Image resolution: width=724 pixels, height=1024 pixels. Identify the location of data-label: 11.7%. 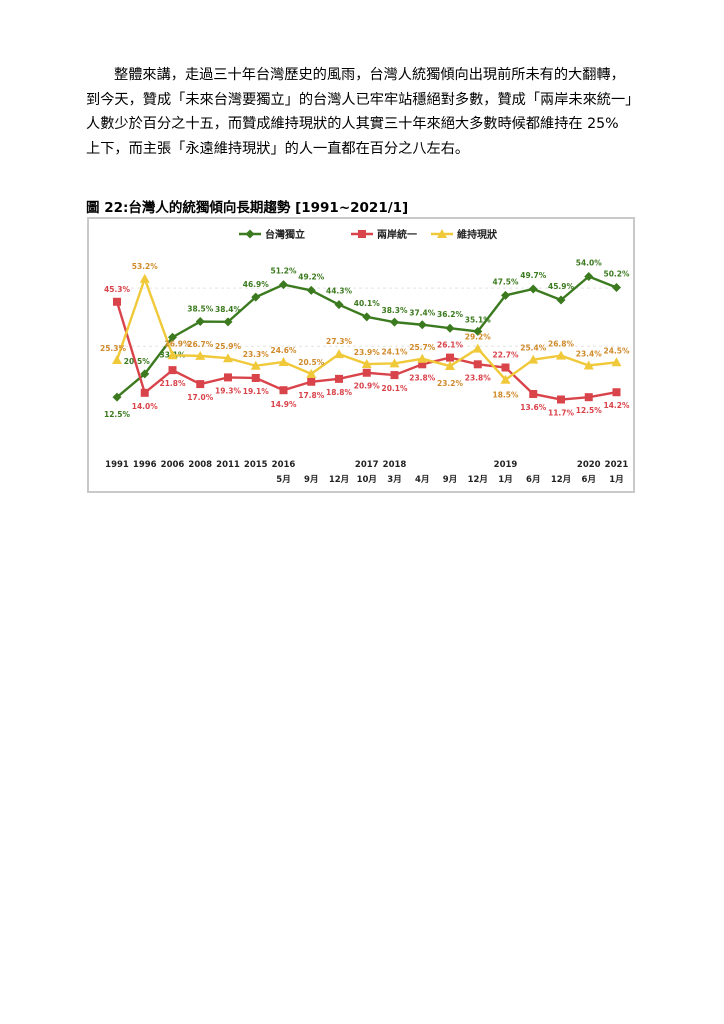
(561, 413).